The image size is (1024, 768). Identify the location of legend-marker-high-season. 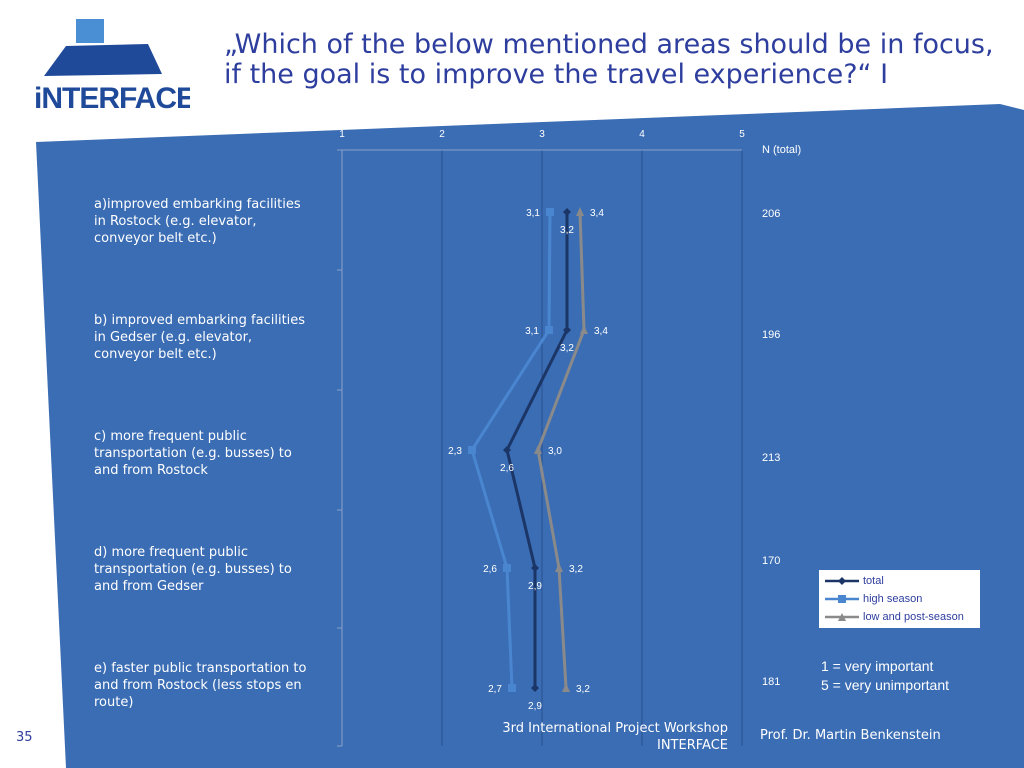
(842, 599).